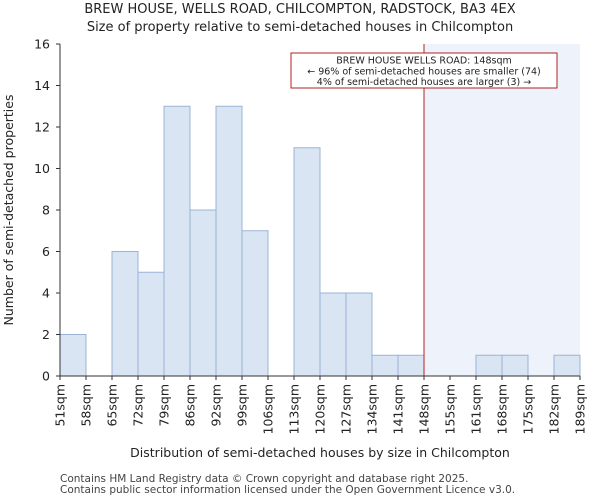  What do you see at coordinates (489, 365) in the screenshot?
I see `bar-161sqm` at bounding box center [489, 365].